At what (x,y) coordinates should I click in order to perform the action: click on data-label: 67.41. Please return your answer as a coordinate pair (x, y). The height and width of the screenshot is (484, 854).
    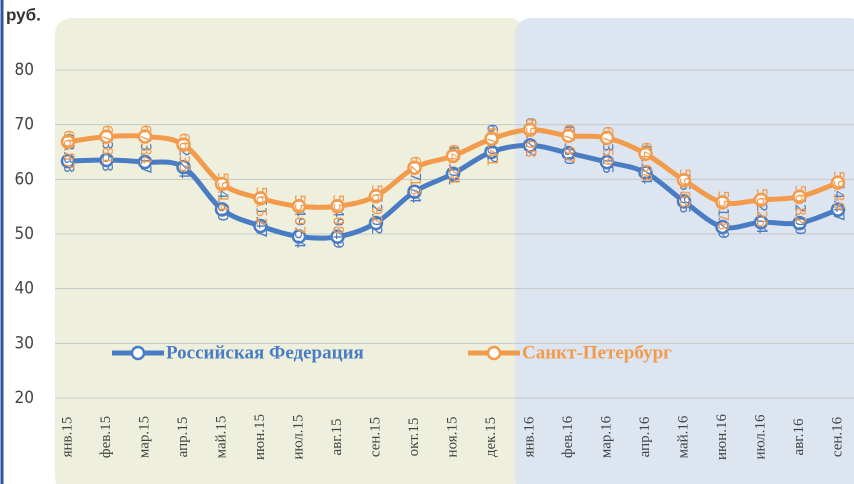
    Looking at the image, I should click on (492, 147).